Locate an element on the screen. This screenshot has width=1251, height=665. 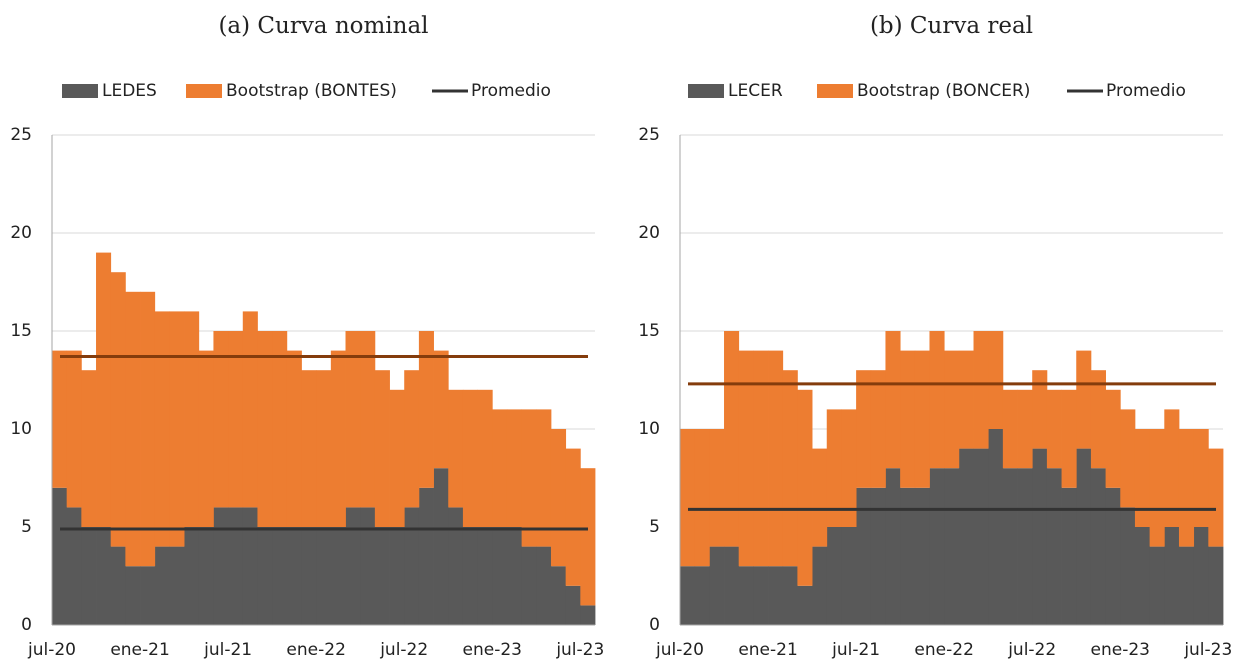
x-tick-label: ene-21 is located at coordinates (139, 650).